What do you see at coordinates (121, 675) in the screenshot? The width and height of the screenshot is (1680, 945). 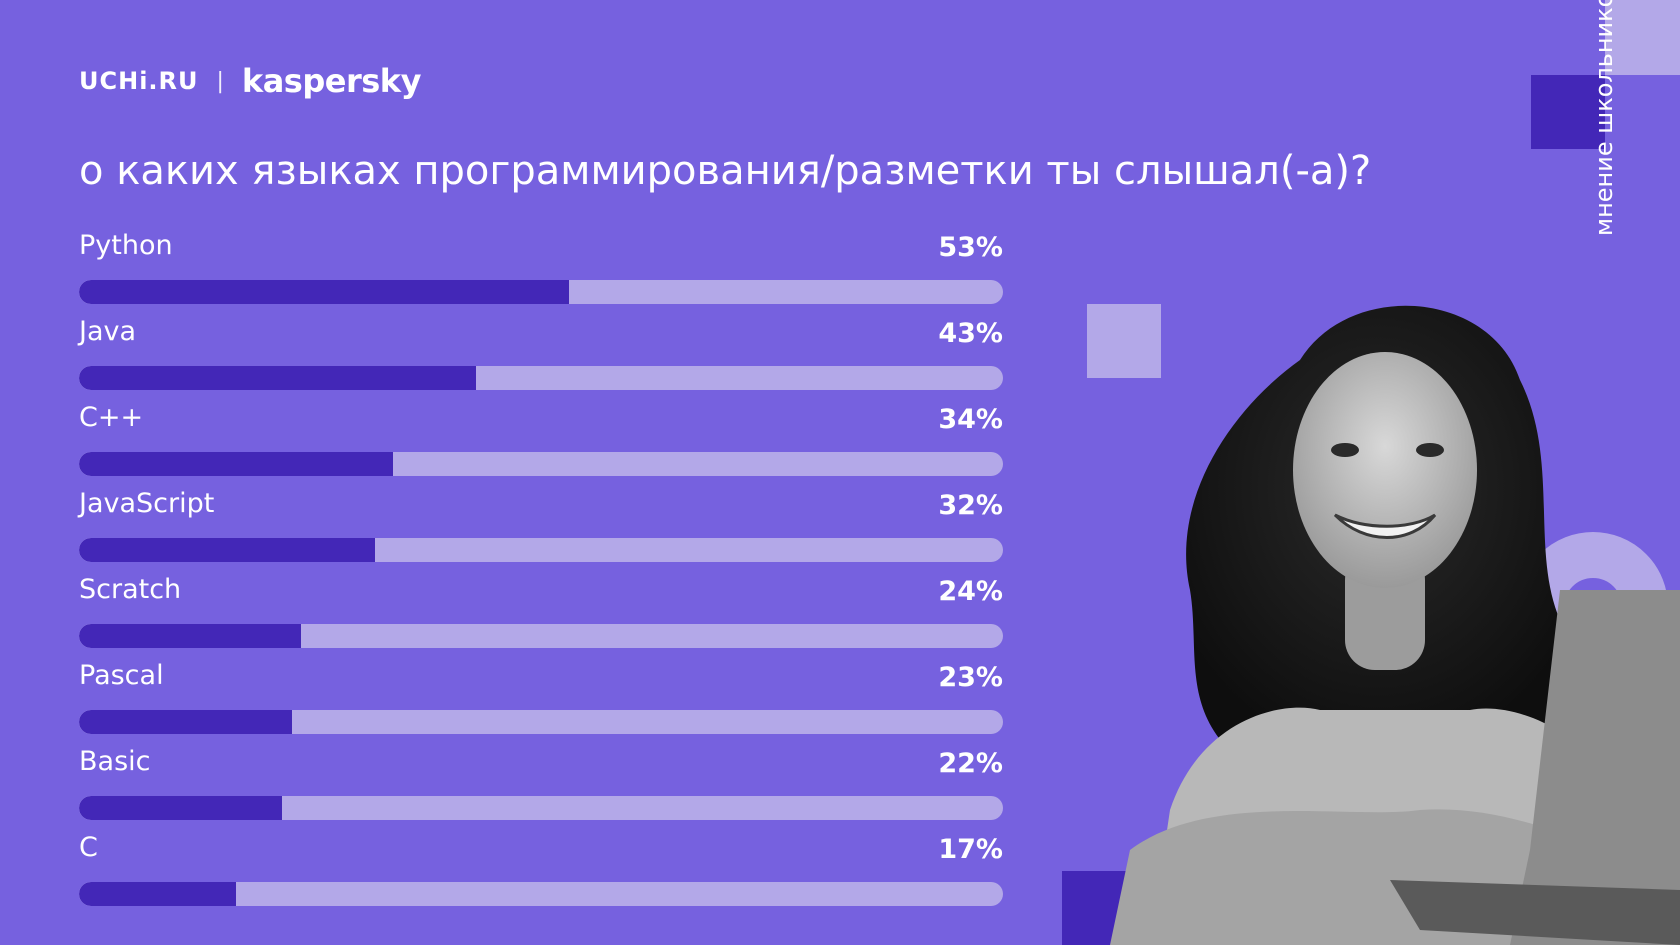 I see `bar-label: Pascal` at bounding box center [121, 675].